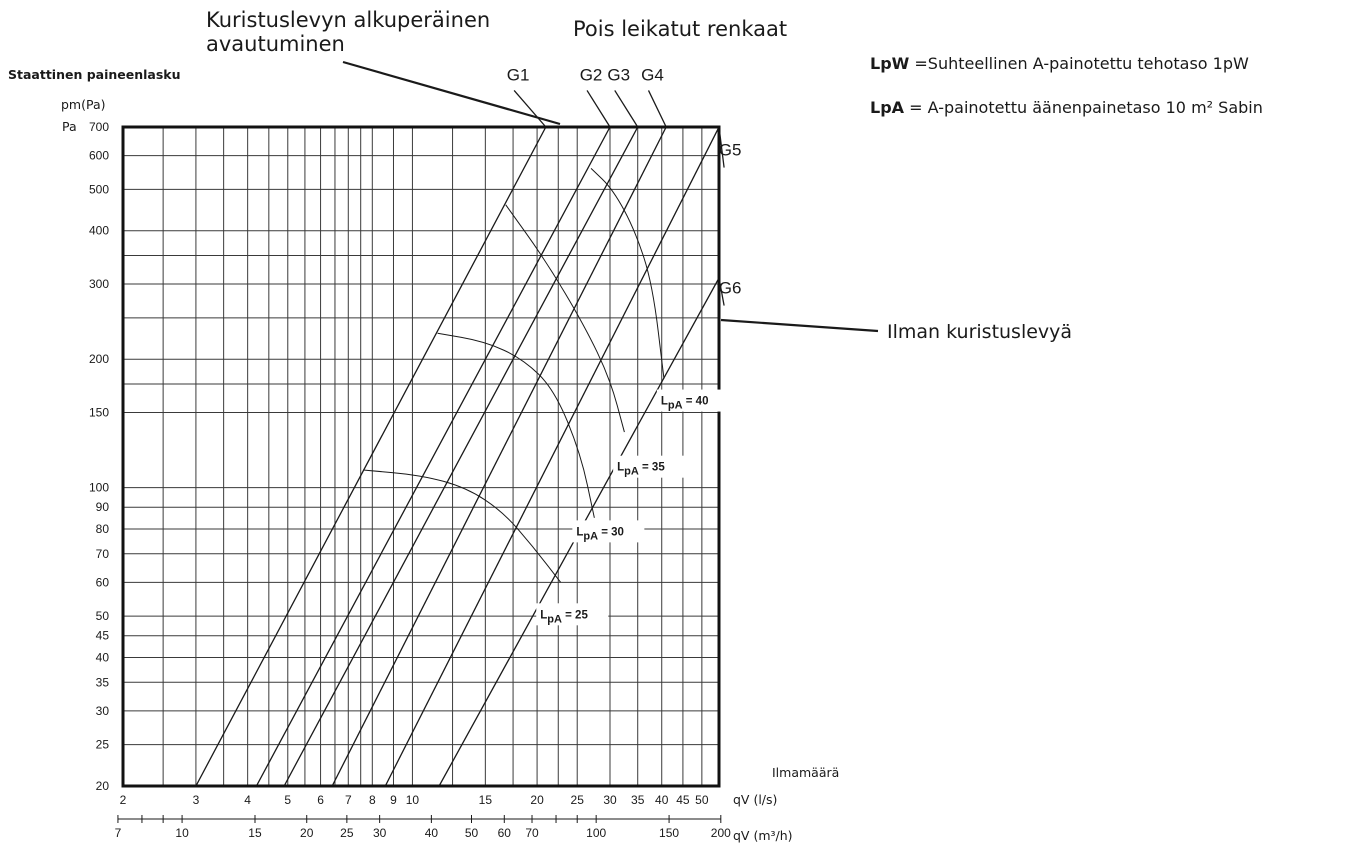 The width and height of the screenshot is (1362, 848). I want to click on series-extension-g1, so click(530, 108).